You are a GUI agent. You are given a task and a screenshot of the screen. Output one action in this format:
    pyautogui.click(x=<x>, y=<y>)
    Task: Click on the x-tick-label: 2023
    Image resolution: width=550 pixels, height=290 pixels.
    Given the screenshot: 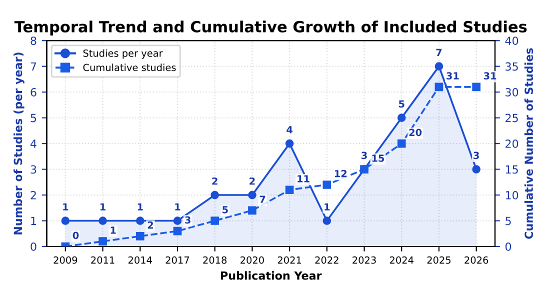 What is the action you would take?
    pyautogui.click(x=364, y=260)
    